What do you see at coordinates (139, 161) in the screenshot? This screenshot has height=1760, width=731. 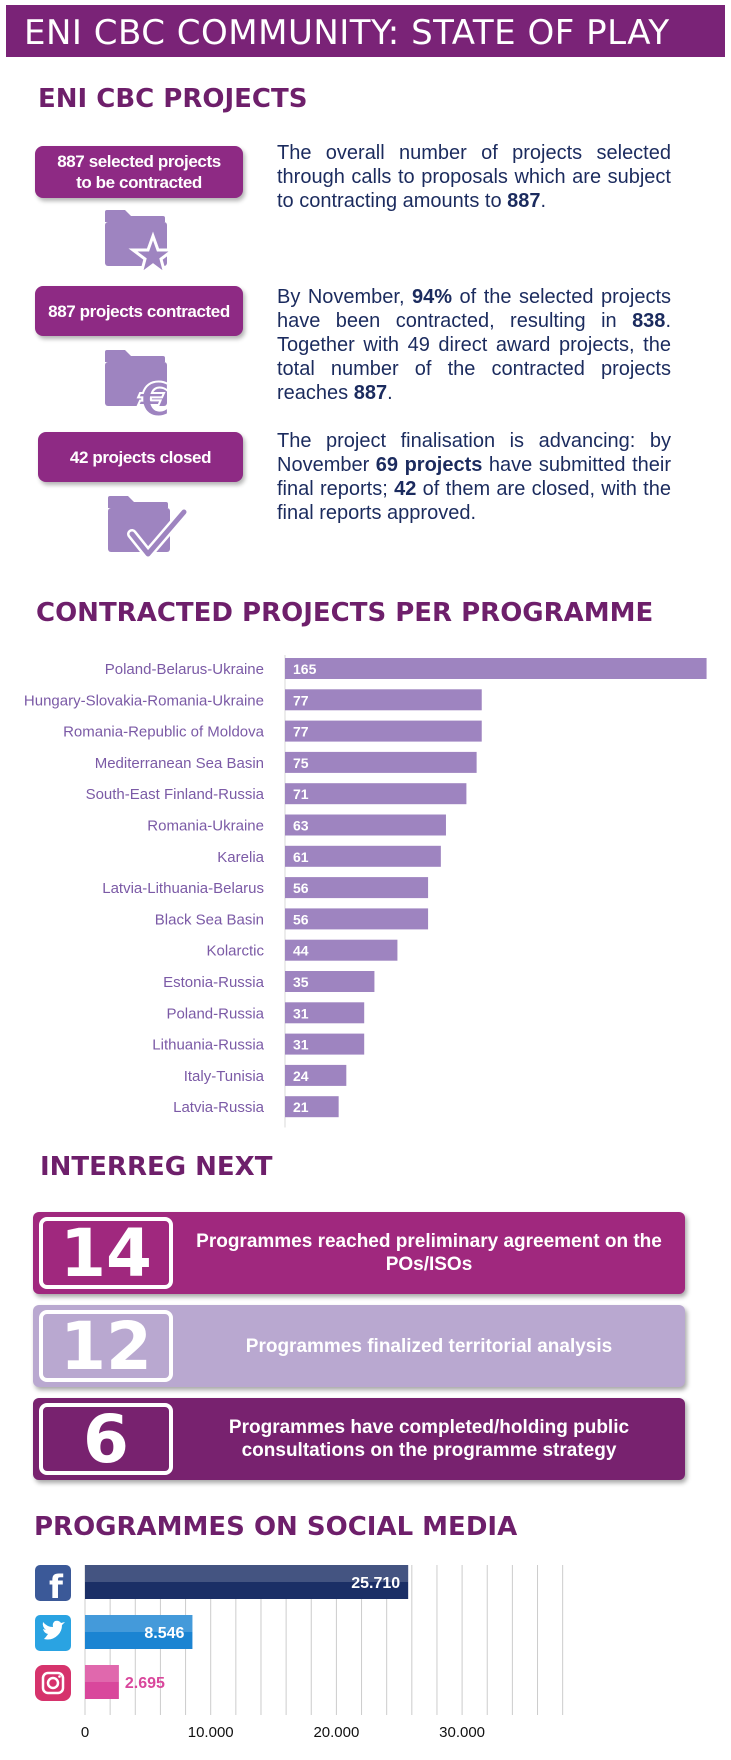 I see `selected-projects-label-line1: 887 selected projects` at bounding box center [139, 161].